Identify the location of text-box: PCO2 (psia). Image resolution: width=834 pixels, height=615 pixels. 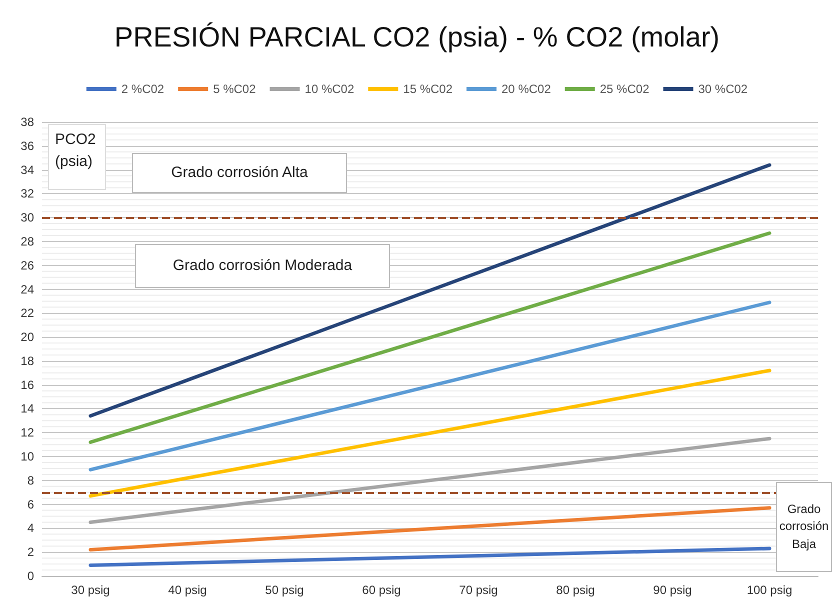
(77, 157).